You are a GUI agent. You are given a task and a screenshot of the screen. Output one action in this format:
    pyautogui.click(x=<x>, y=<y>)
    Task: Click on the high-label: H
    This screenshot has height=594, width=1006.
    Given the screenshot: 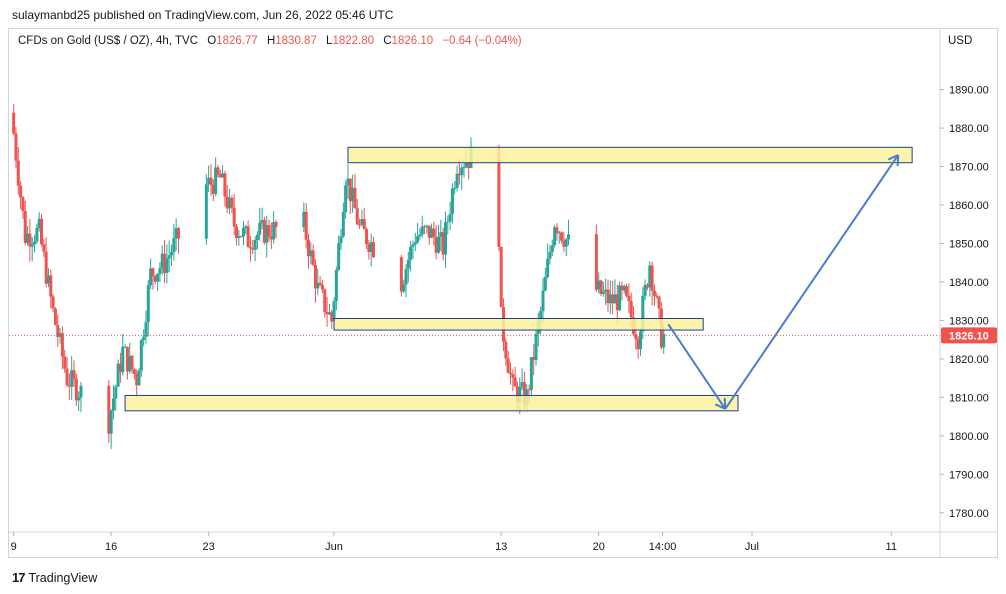 What is the action you would take?
    pyautogui.click(x=271, y=41)
    